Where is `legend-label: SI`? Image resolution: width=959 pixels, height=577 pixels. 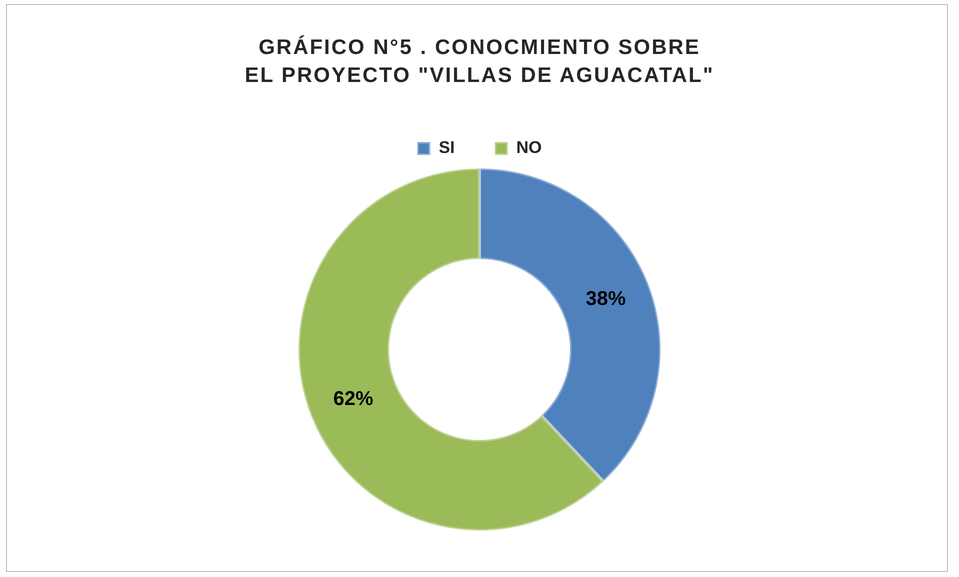
legend-label: SI is located at coordinates (446, 148).